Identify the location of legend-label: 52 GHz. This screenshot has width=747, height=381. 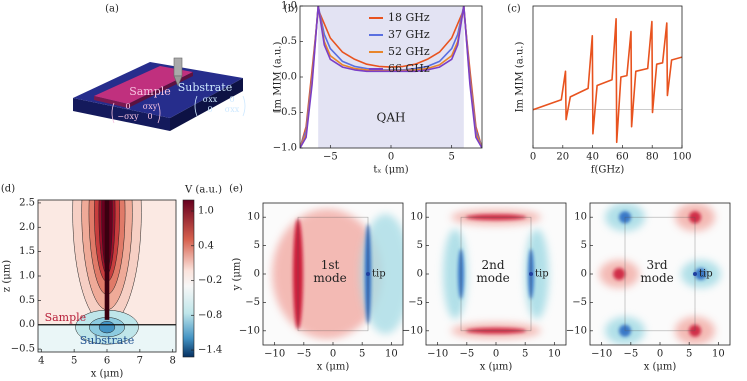
(409, 51).